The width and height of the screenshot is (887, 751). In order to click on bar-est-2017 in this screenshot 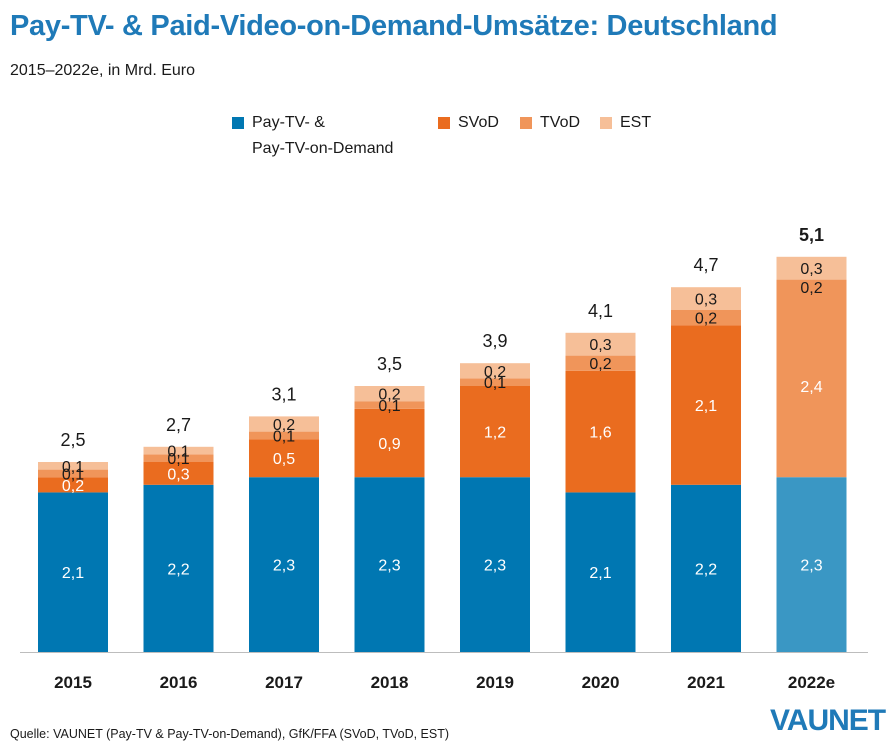, I will do `click(284, 424)`.